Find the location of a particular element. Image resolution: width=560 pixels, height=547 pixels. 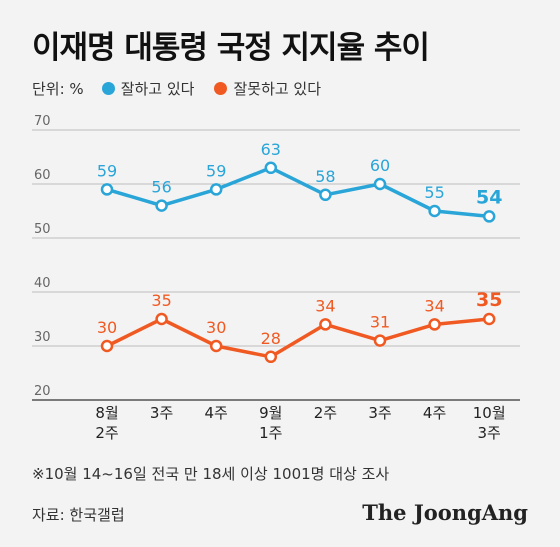

data-label: 54 is located at coordinates (489, 197).